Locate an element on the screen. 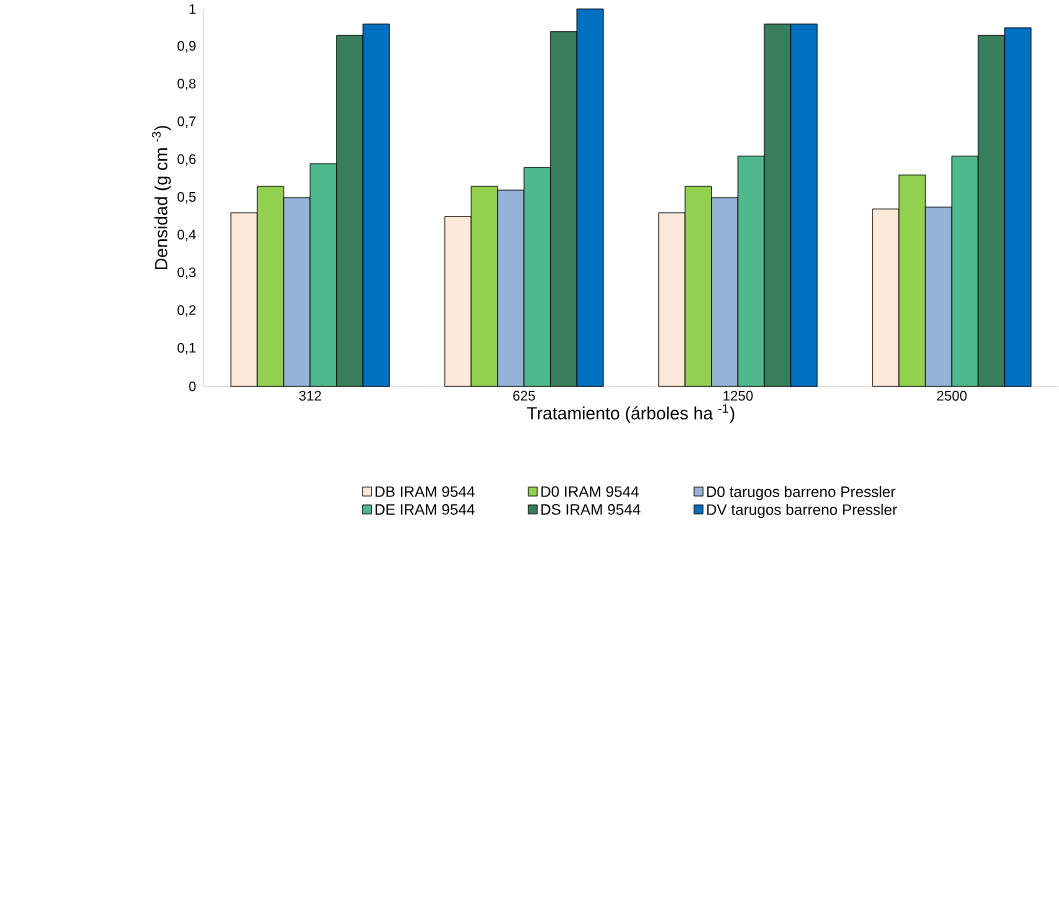  legend-label: DE IRAM 9544 is located at coordinates (425, 509).